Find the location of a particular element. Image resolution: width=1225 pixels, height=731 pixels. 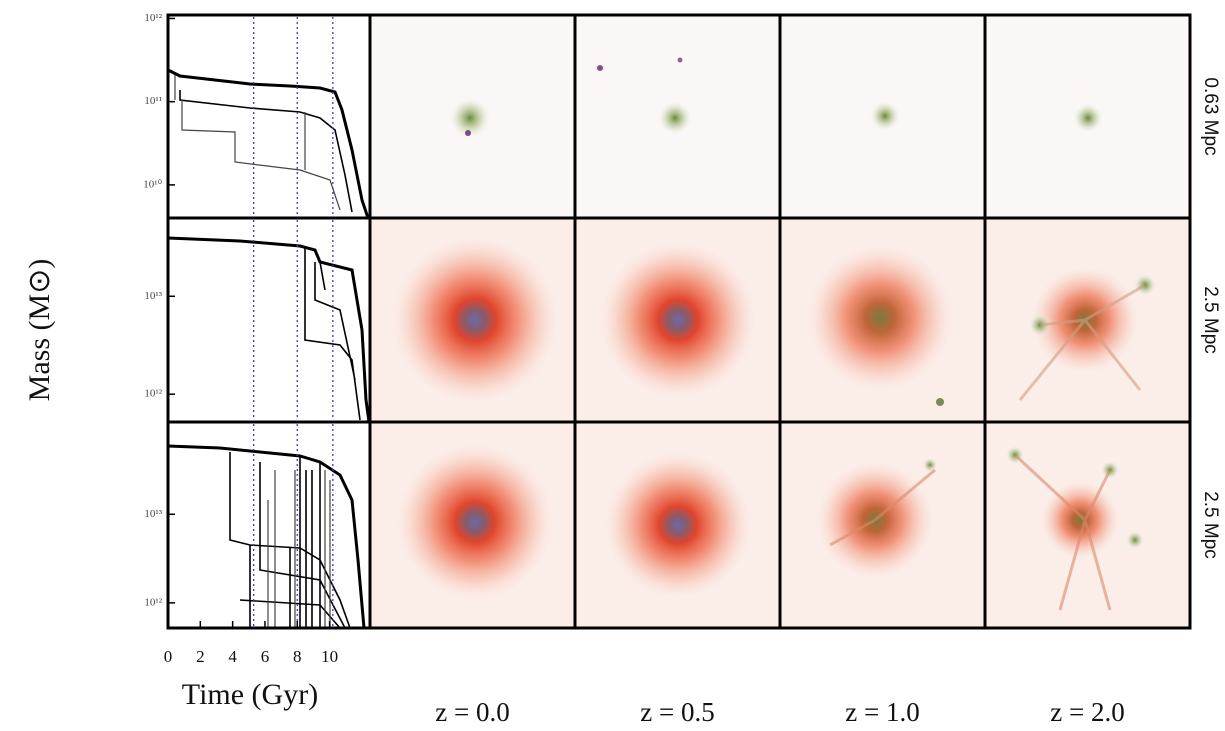

y-axis-label: Mass (M⊙) is located at coordinates (39, 330).